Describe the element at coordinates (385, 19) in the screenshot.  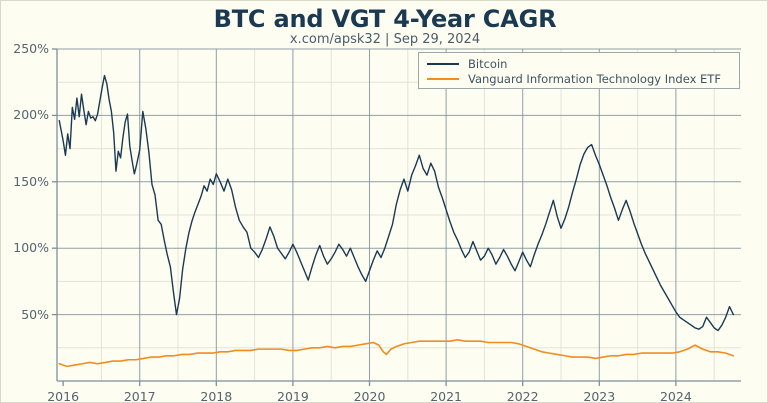
I see `chart-title: BTC and VGT 4-Year CAGR` at that location.